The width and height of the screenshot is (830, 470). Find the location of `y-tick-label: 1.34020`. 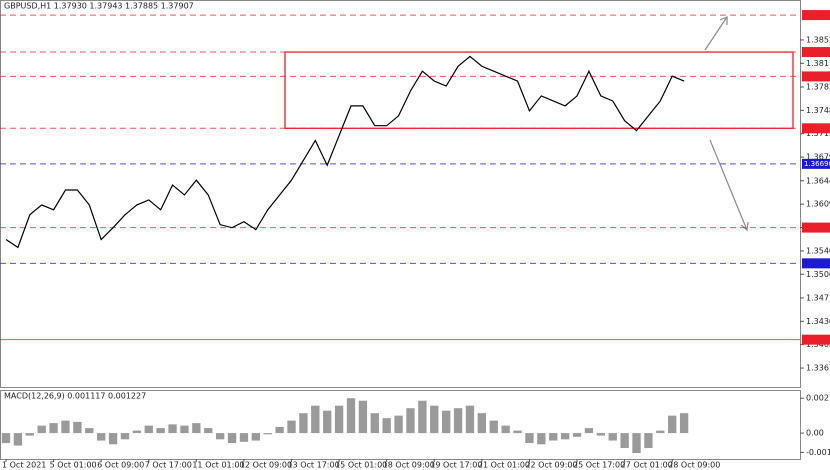

y-tick-label: 1.34020 is located at coordinates (818, 344).